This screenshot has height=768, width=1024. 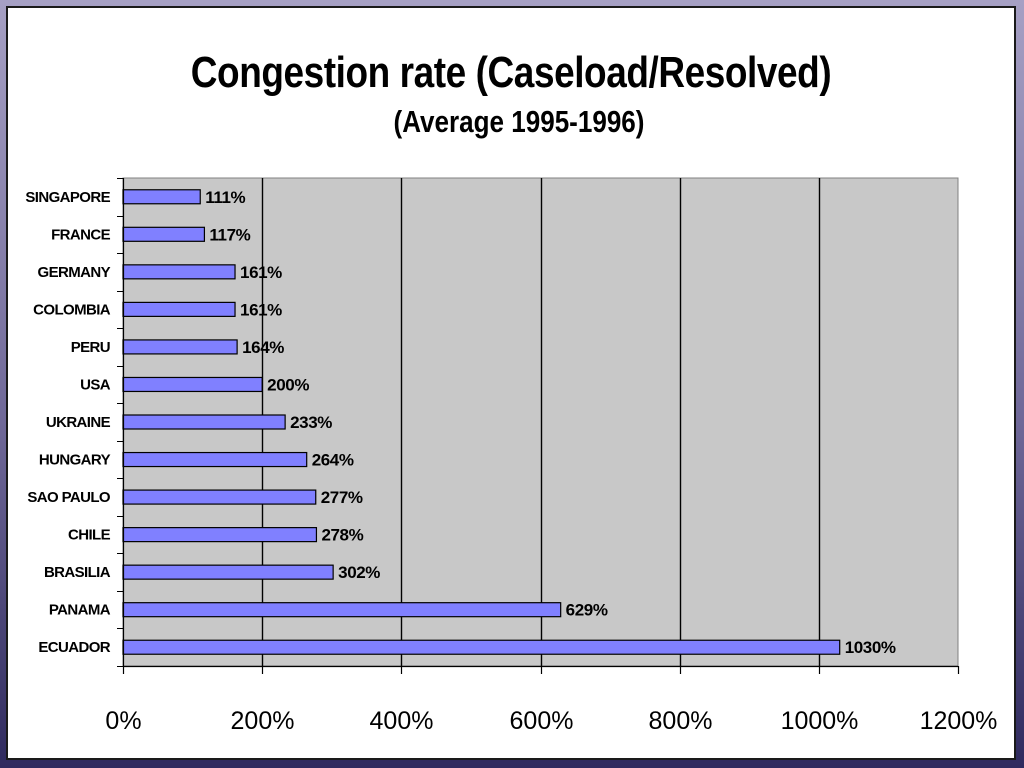 What do you see at coordinates (95, 384) in the screenshot?
I see `category-label: USA` at bounding box center [95, 384].